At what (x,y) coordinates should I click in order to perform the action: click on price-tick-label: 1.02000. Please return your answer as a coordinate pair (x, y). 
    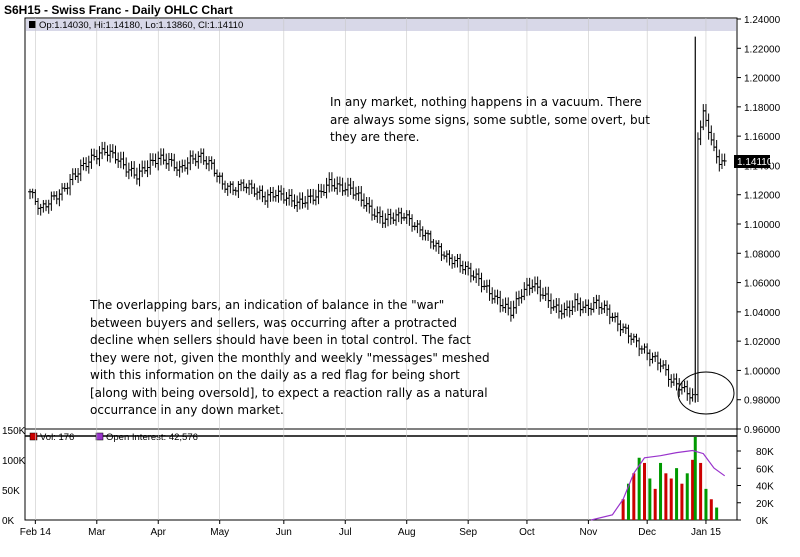
    Looking at the image, I should click on (762, 342).